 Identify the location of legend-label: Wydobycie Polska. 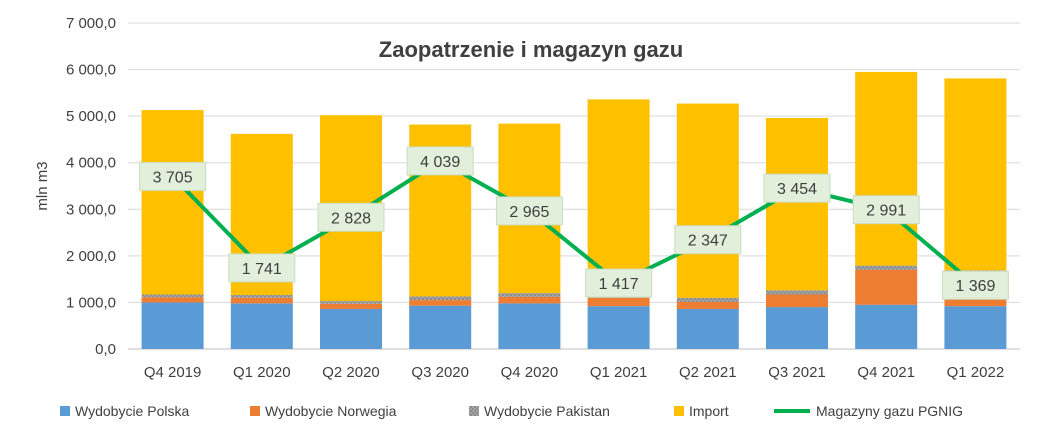
(132, 411).